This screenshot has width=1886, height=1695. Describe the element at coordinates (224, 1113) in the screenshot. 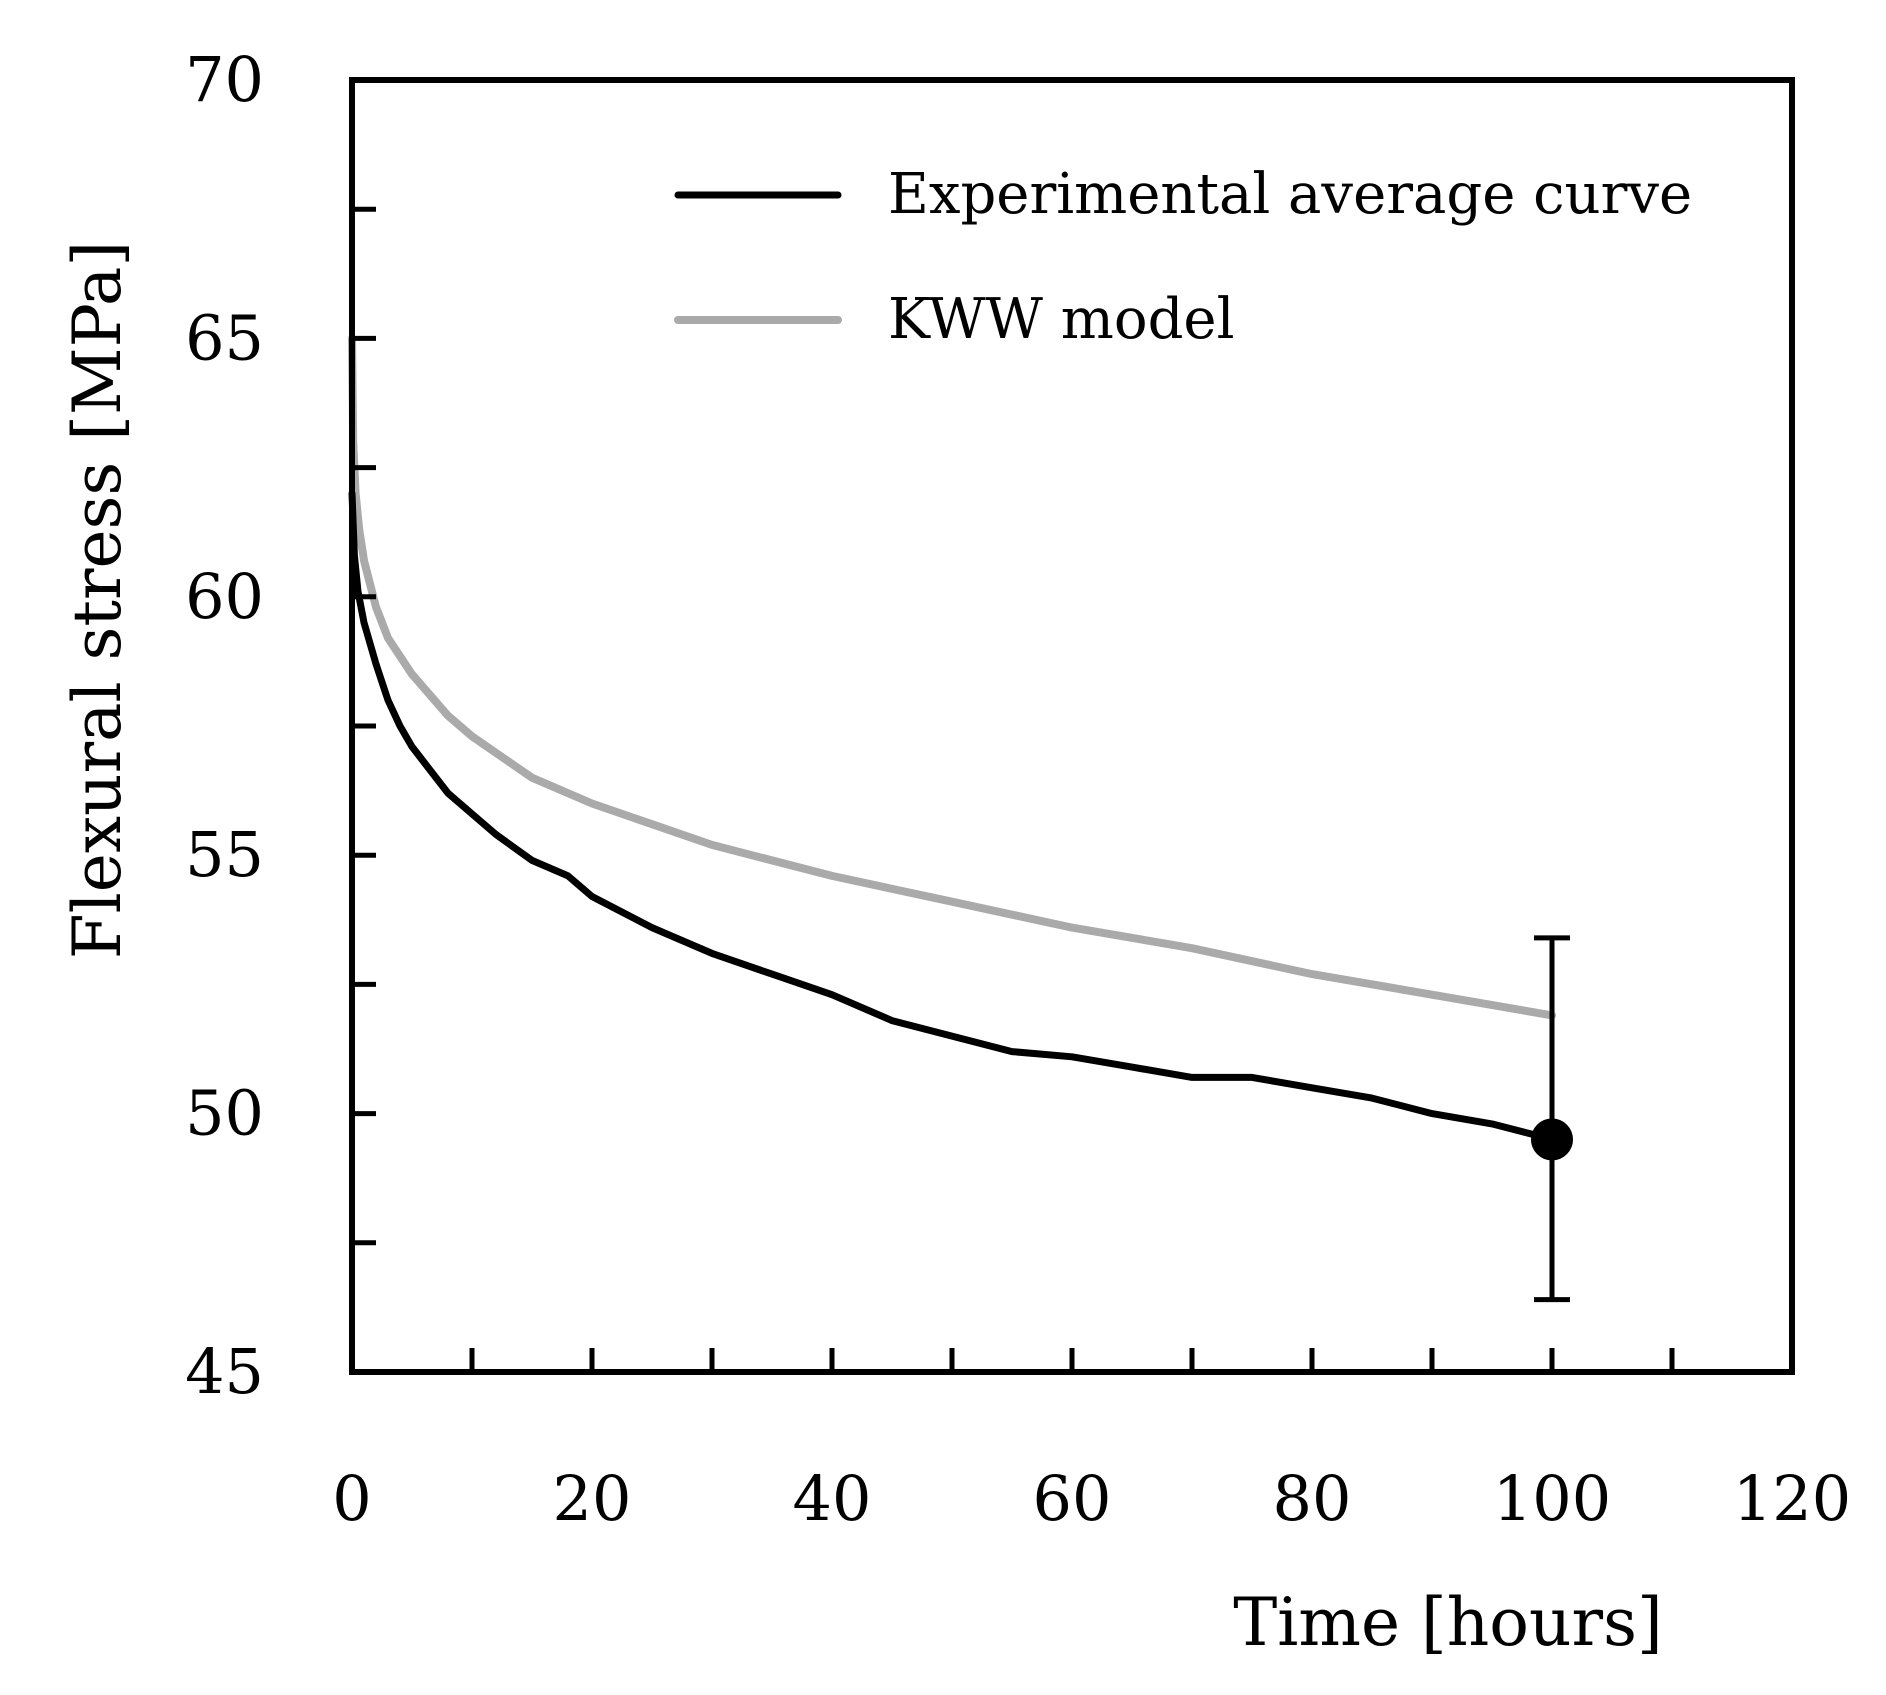

I see `y-tick-label: 50` at that location.